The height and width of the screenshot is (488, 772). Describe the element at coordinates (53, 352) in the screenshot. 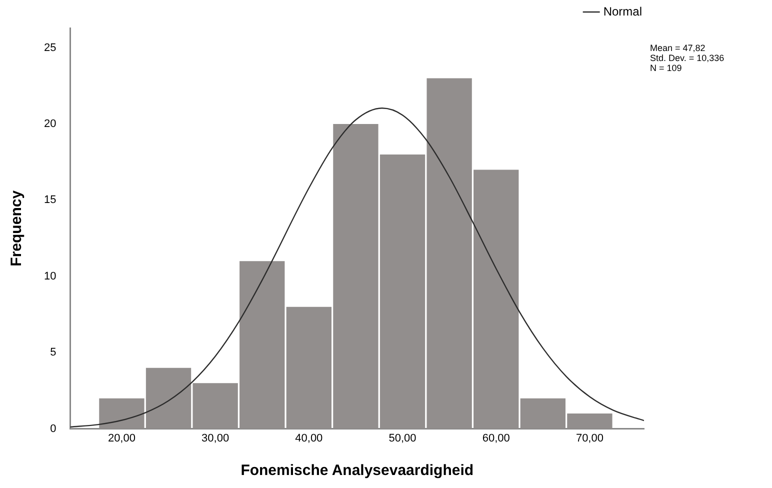

I see `y-tick-label: 5` at that location.